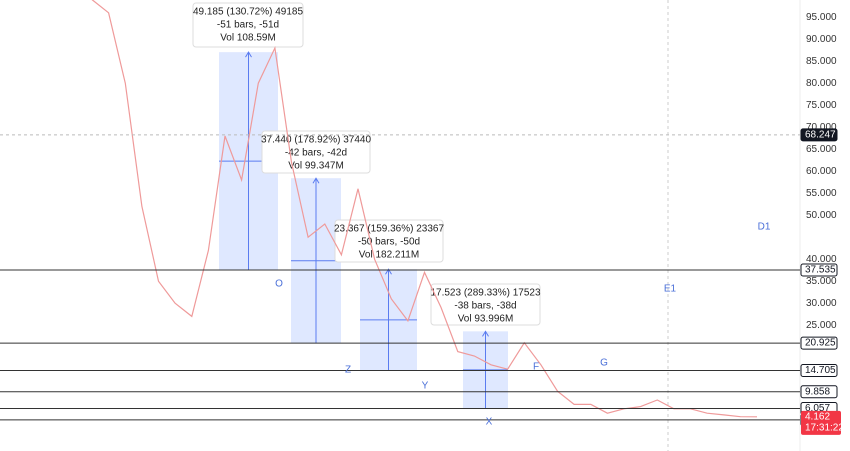 Image resolution: width=850 pixels, height=451 pixels. Describe the element at coordinates (821, 171) in the screenshot. I see `y-tick-label: 60.000` at that location.